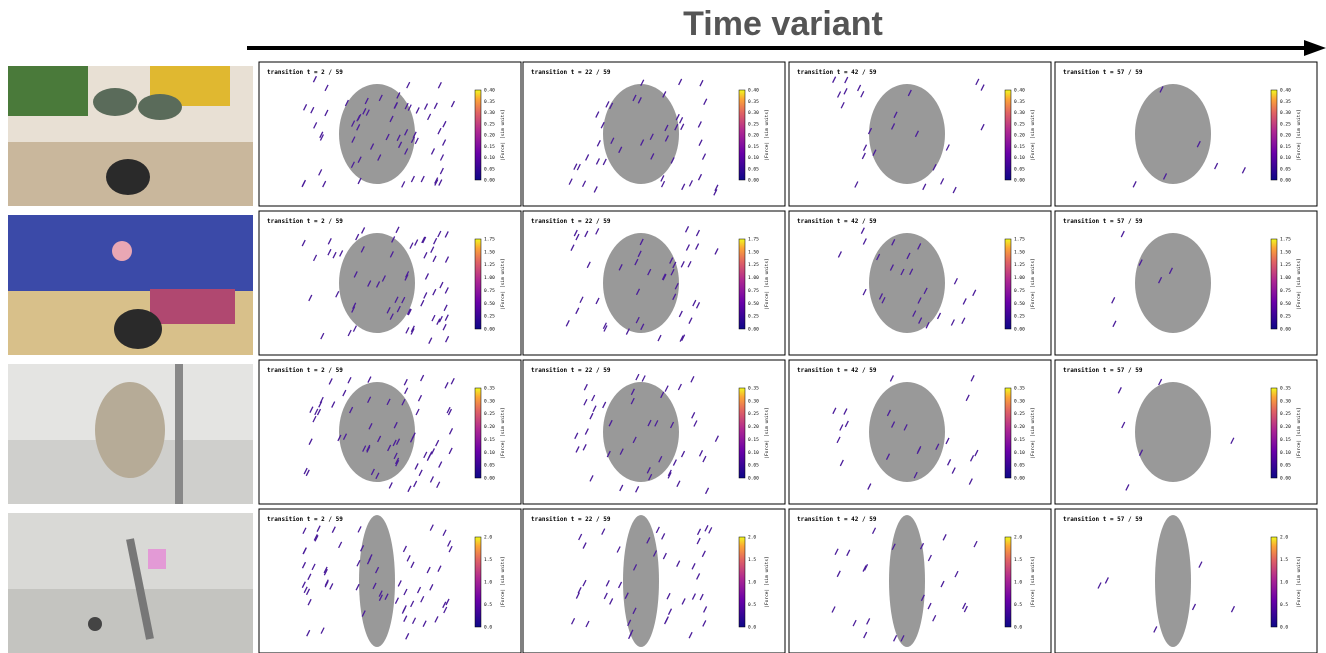  I want to click on colorbar-tick: 1.0, so click(1018, 583).